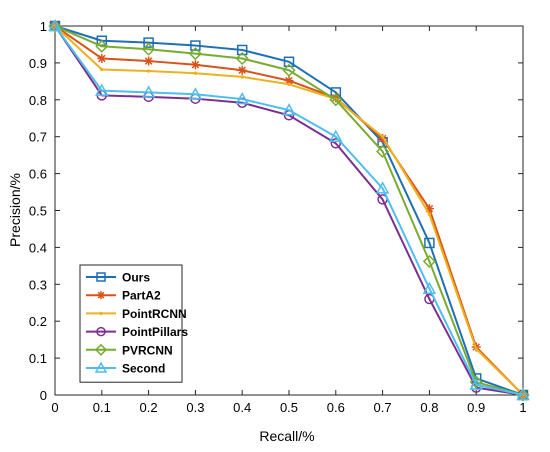 Image resolution: width=550 pixels, height=452 pixels. I want to click on y-tick-label: 0.4, so click(38, 247).